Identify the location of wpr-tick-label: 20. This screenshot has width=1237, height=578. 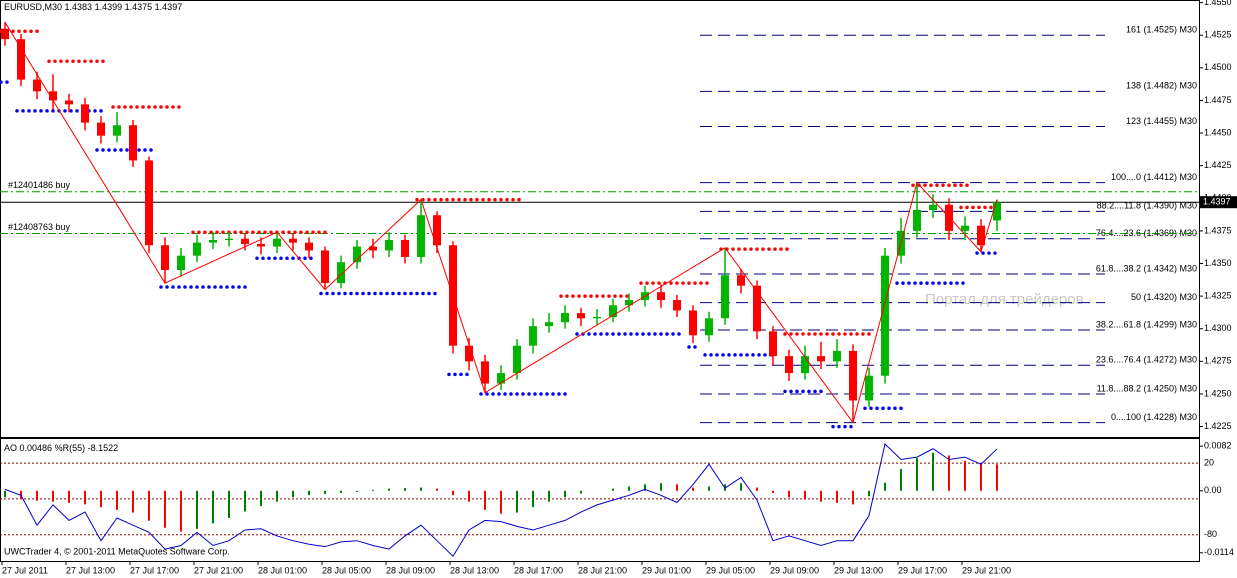
(1209, 462).